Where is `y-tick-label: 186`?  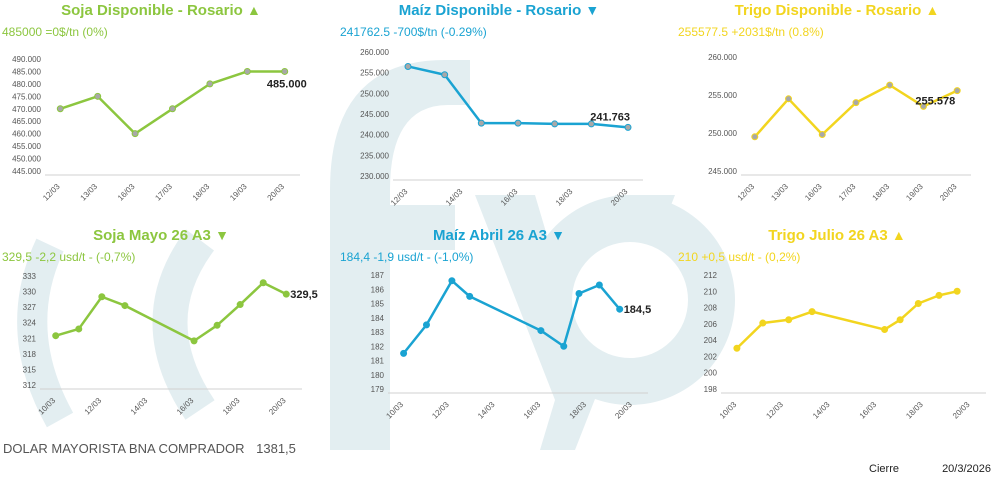
y-tick-label: 186 is located at coordinates (378, 289).